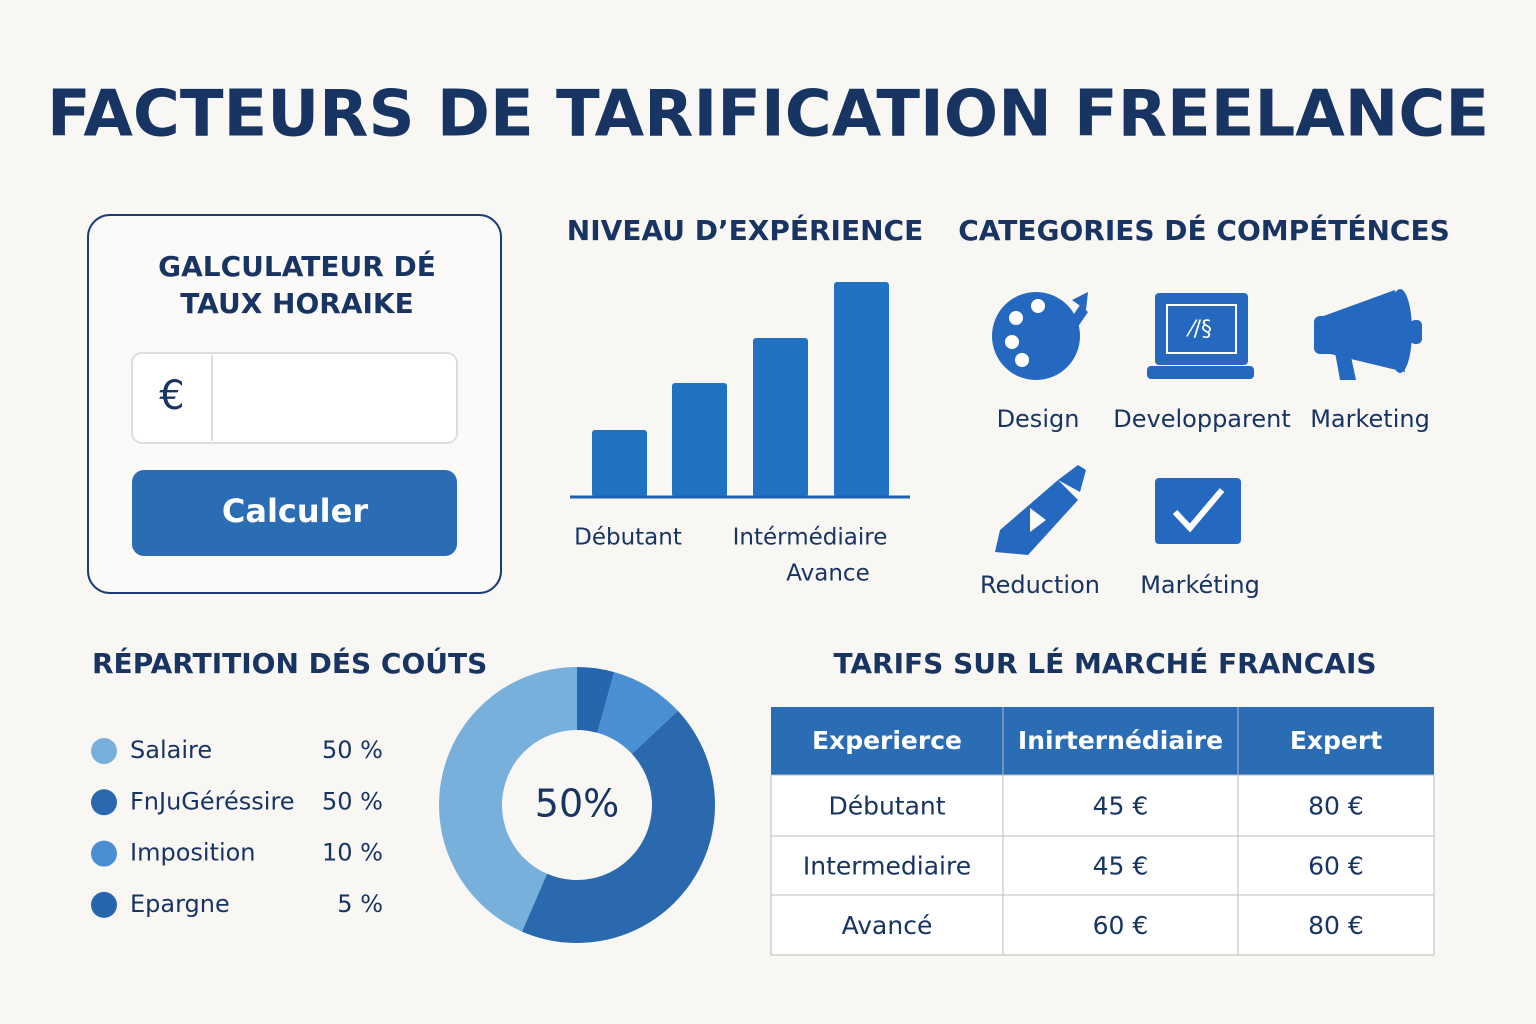  Describe the element at coordinates (887, 925) in the screenshot. I see `table-cell: Avancé` at that location.